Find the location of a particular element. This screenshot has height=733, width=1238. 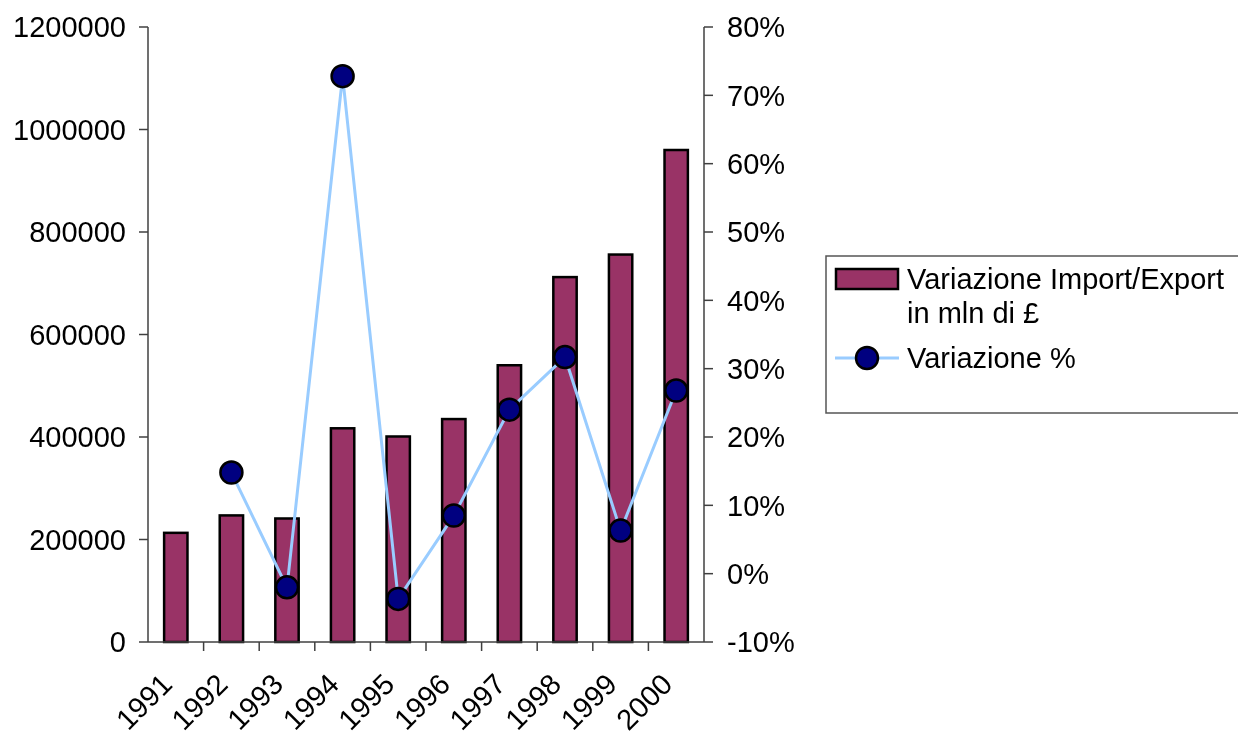

y2-tick-label: 40% is located at coordinates (756, 300).